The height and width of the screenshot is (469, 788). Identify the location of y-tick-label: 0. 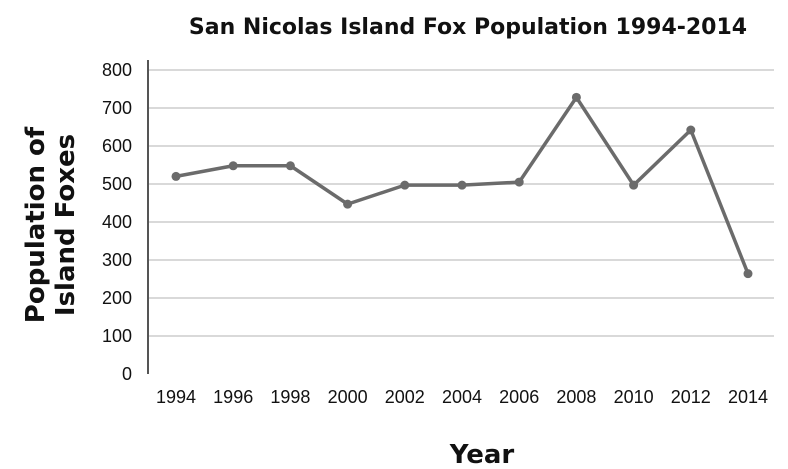
(127, 374).